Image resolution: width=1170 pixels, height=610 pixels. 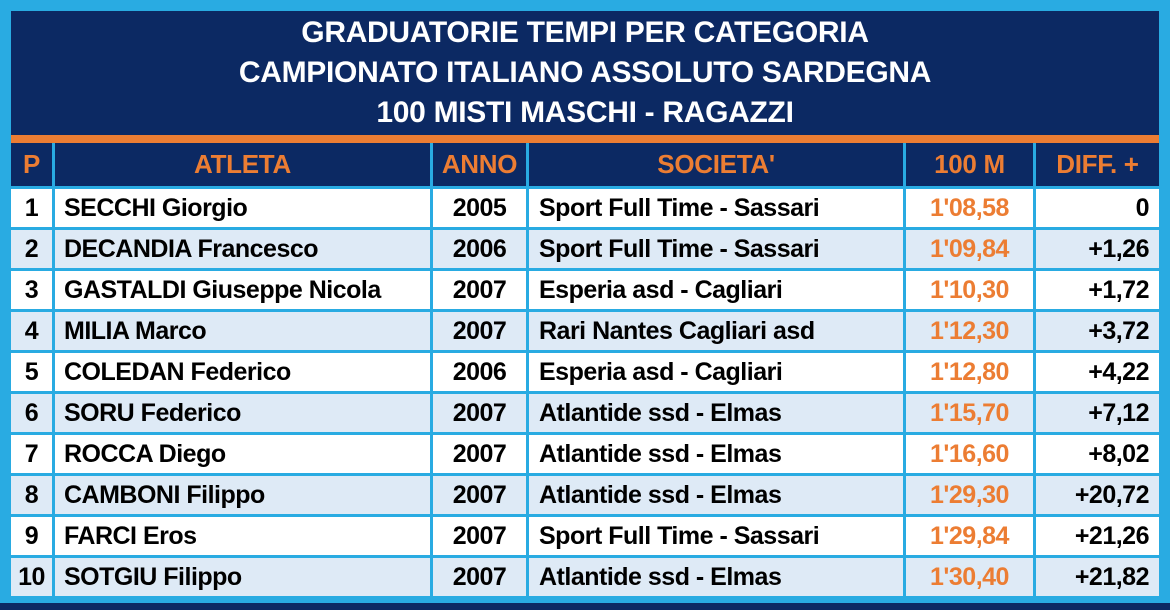 What do you see at coordinates (969, 331) in the screenshot?
I see `cell-time: 1'12,30` at bounding box center [969, 331].